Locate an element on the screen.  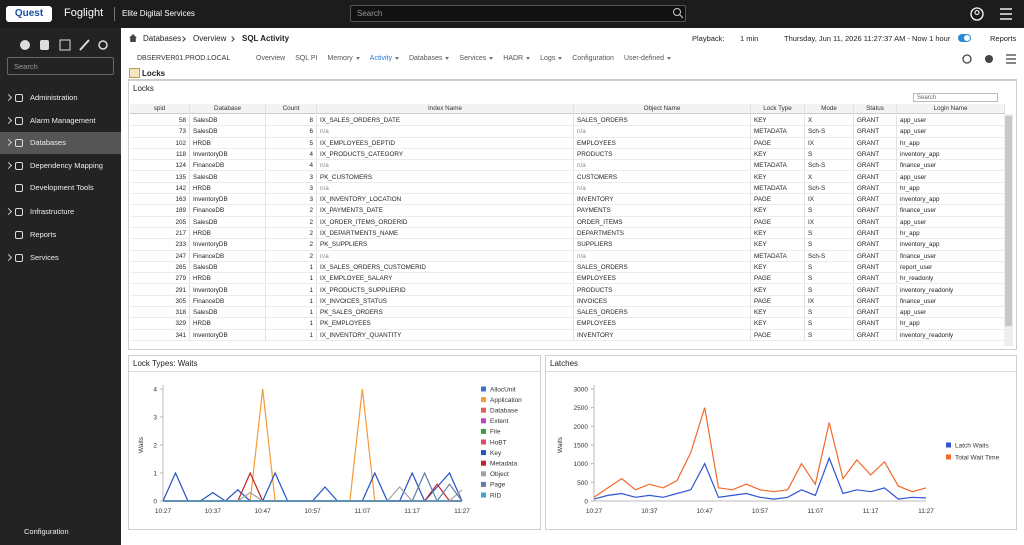
logo: Quest is located at coordinates (29, 14).